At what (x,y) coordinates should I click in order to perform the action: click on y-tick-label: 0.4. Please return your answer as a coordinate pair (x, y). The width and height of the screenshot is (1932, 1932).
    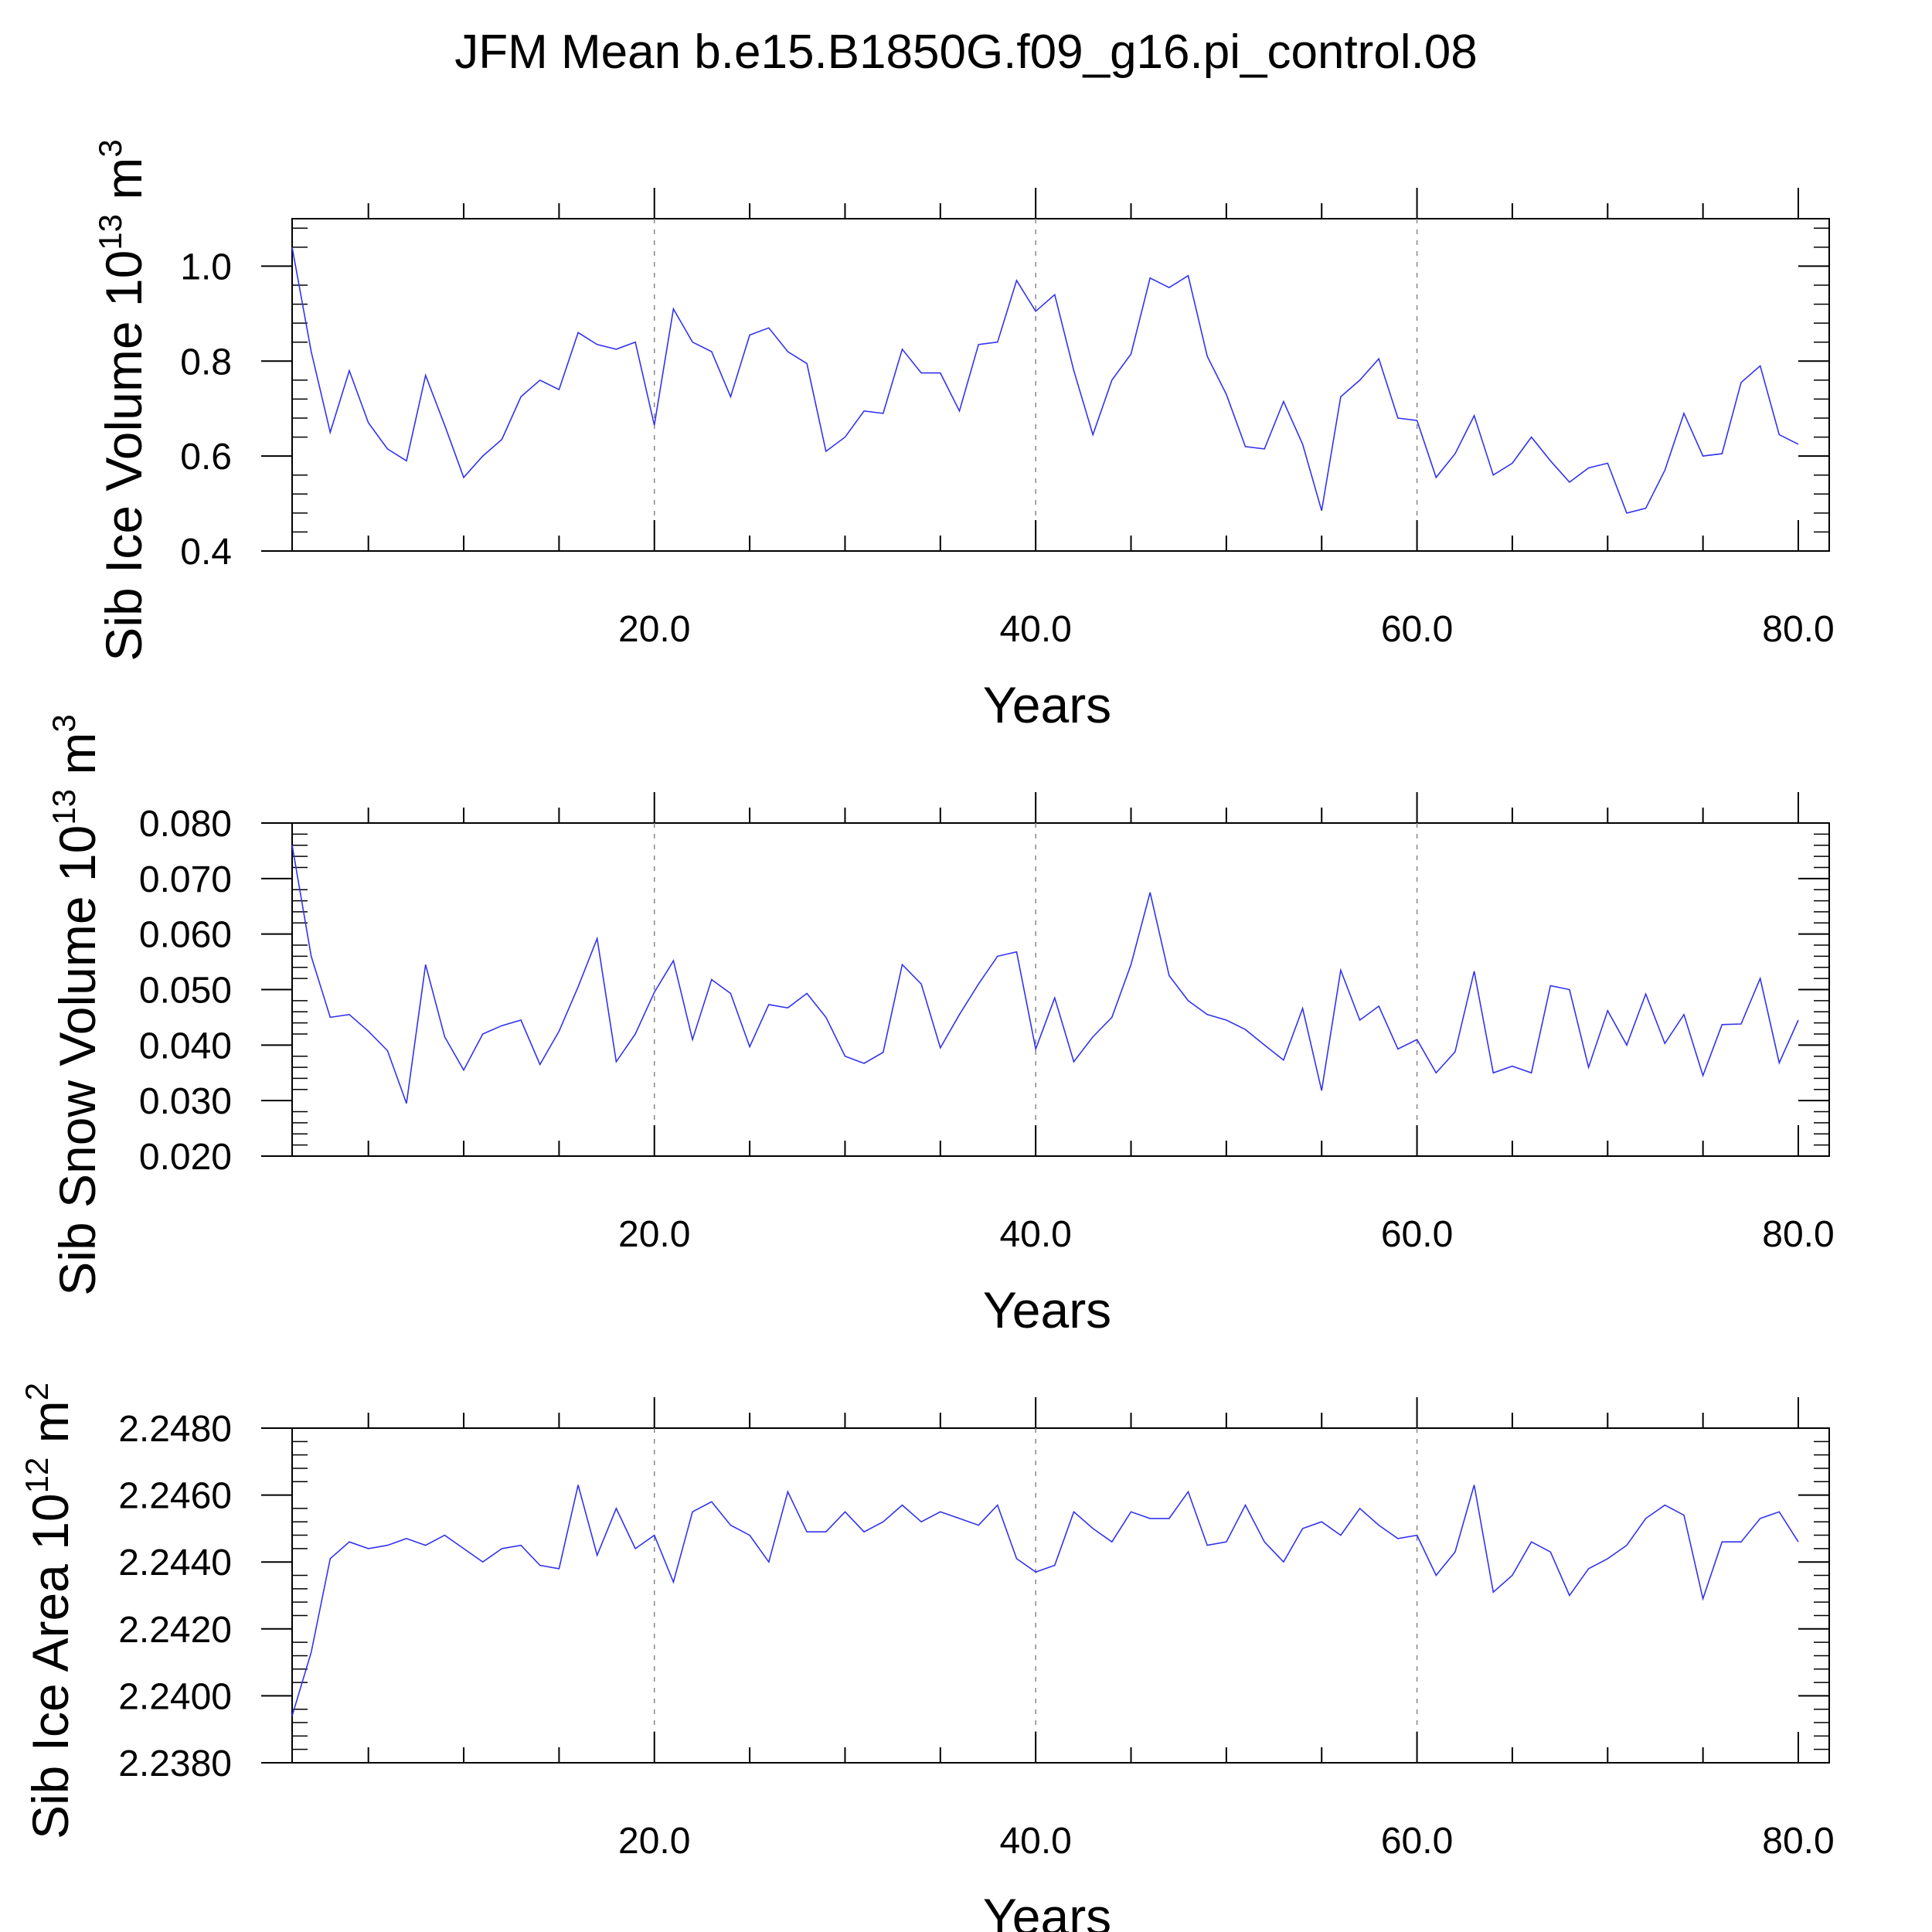
    Looking at the image, I should click on (206, 553).